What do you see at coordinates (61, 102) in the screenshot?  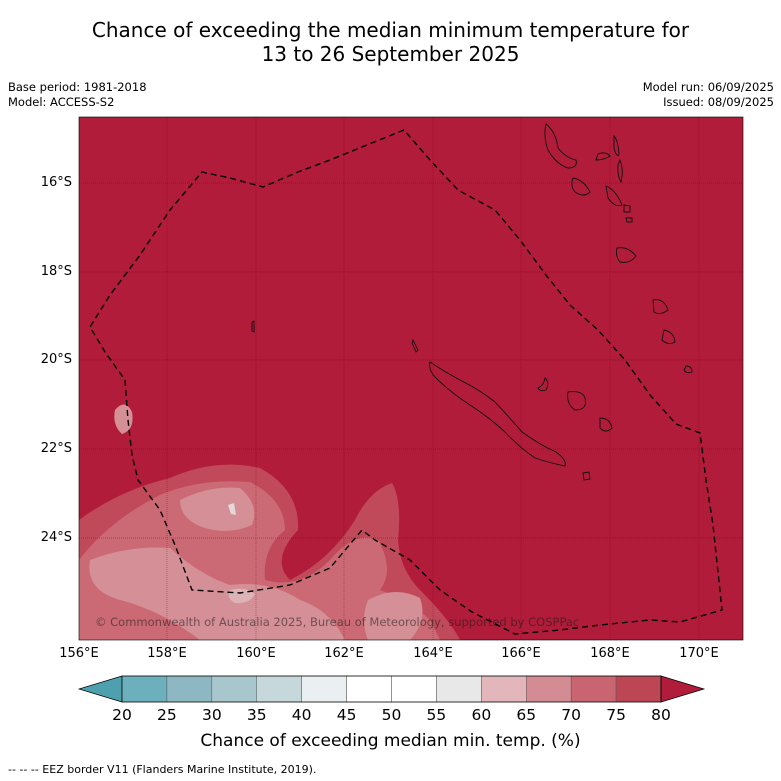 I see `model-name: Model: ACCESS-S2` at bounding box center [61, 102].